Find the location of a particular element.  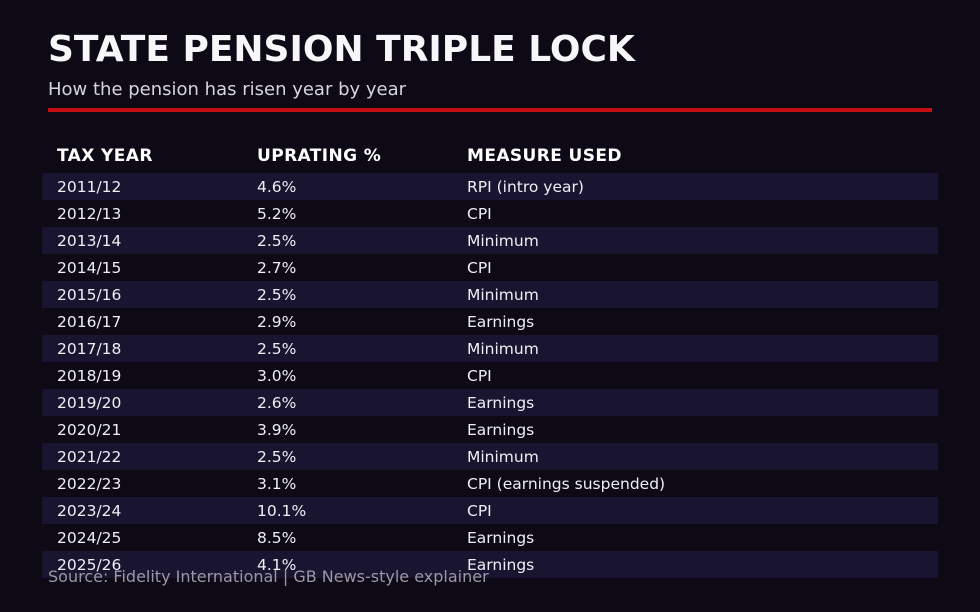

table-row: 2016/17 2.9% Earnings is located at coordinates (490, 321).